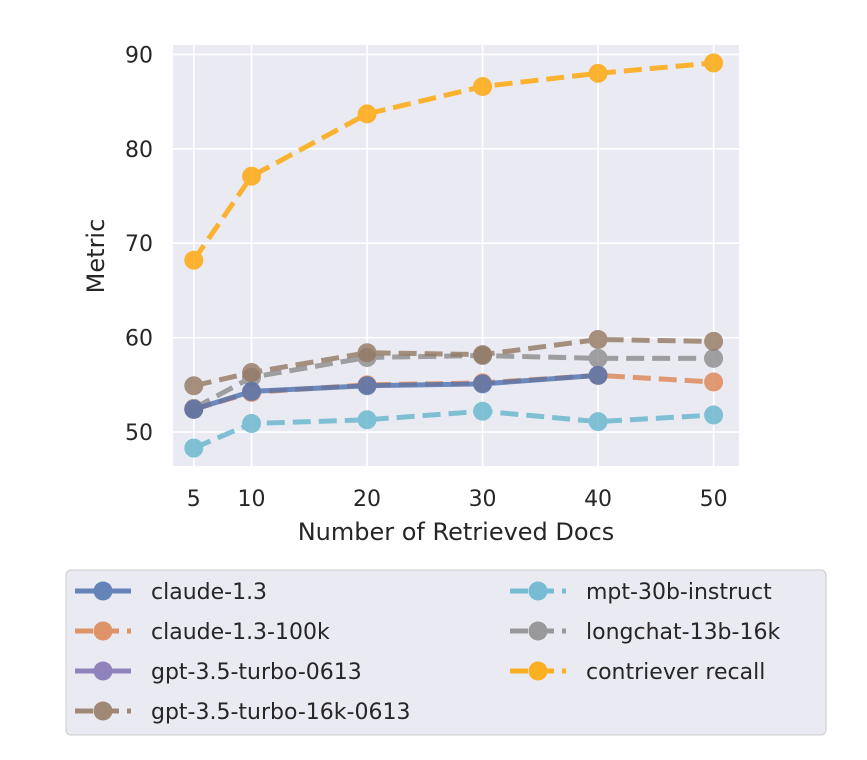 The width and height of the screenshot is (867, 760). I want to click on y-tick-label: 50, so click(139, 433).